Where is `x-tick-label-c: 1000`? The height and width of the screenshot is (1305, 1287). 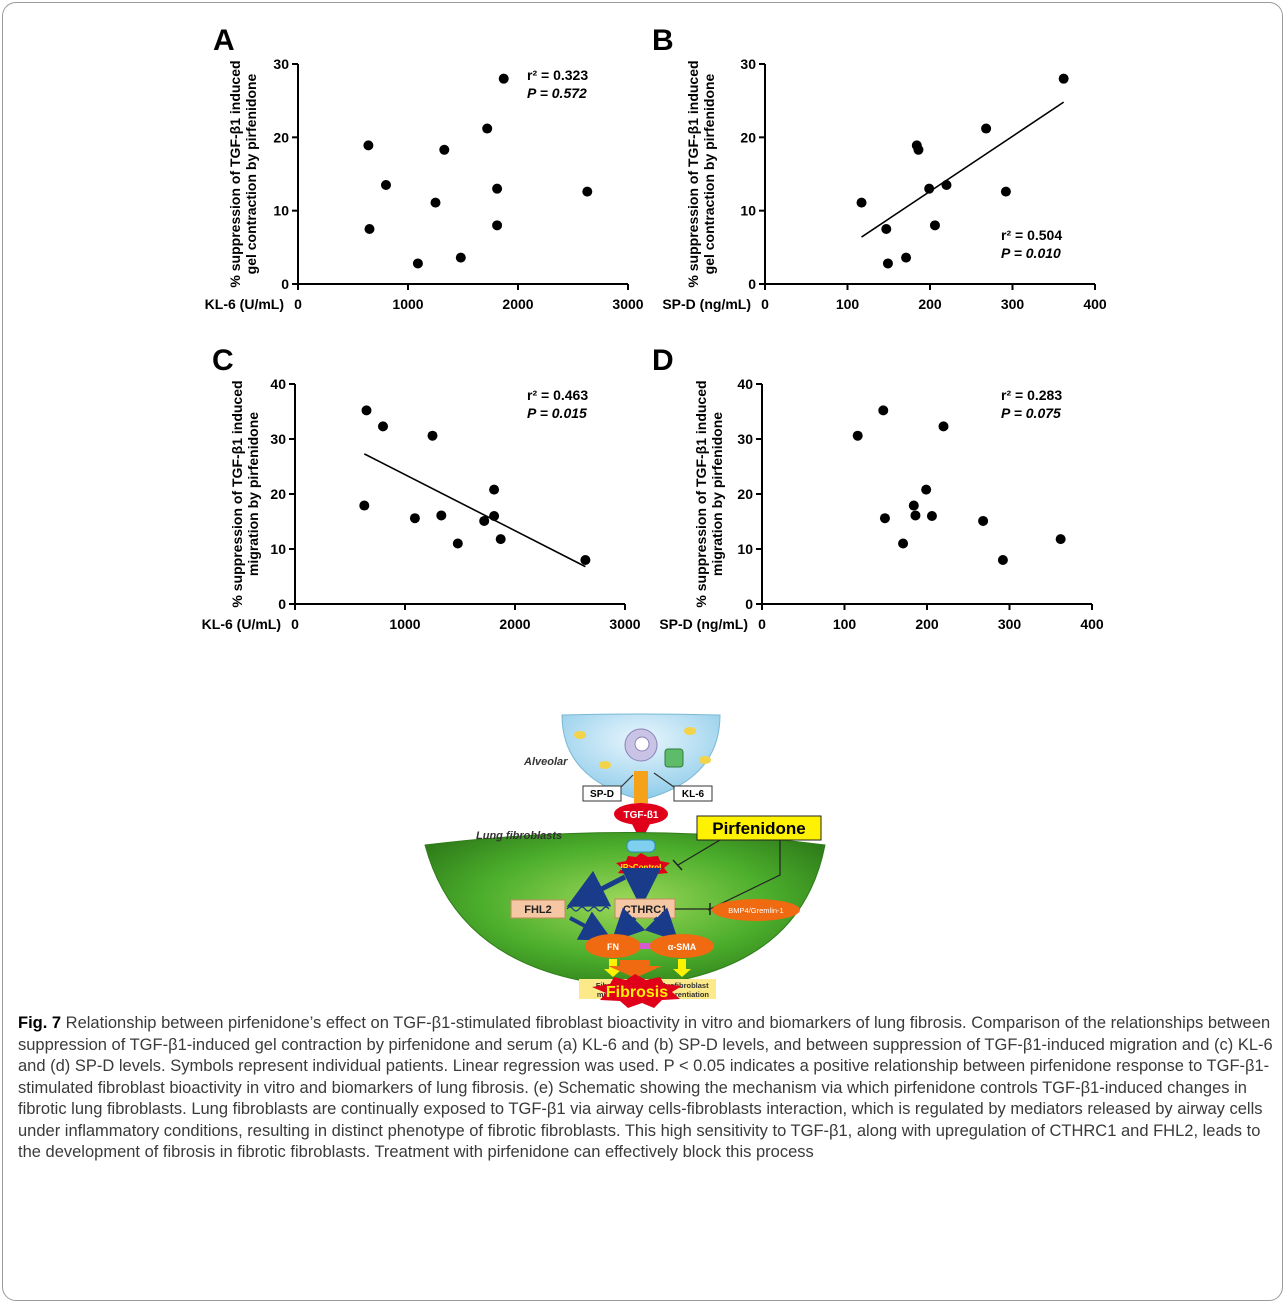
x-tick-label-c: 1000 is located at coordinates (404, 624).